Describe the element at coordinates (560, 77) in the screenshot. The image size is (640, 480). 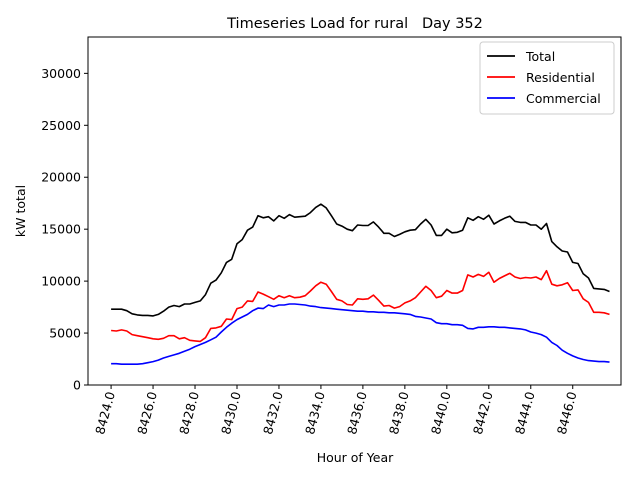
I see `legend-label-residential: Residential` at that location.